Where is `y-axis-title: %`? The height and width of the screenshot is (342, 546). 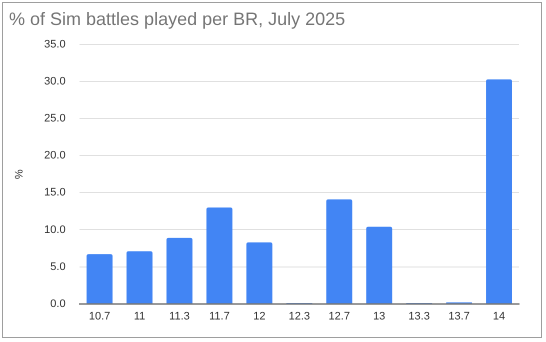
y-axis-title: % is located at coordinates (20, 174).